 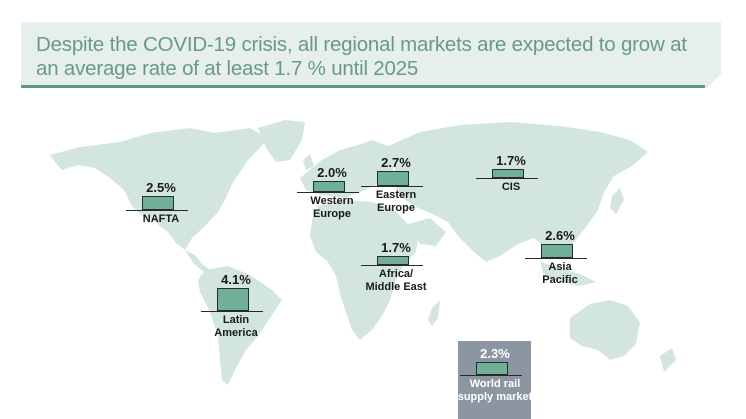 I want to click on baseline-eastern-europe, so click(x=392, y=186).